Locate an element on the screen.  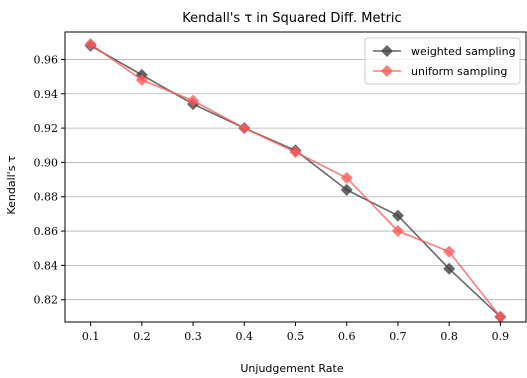
legend: weighted sampling uniform sampling is located at coordinates (442, 61).